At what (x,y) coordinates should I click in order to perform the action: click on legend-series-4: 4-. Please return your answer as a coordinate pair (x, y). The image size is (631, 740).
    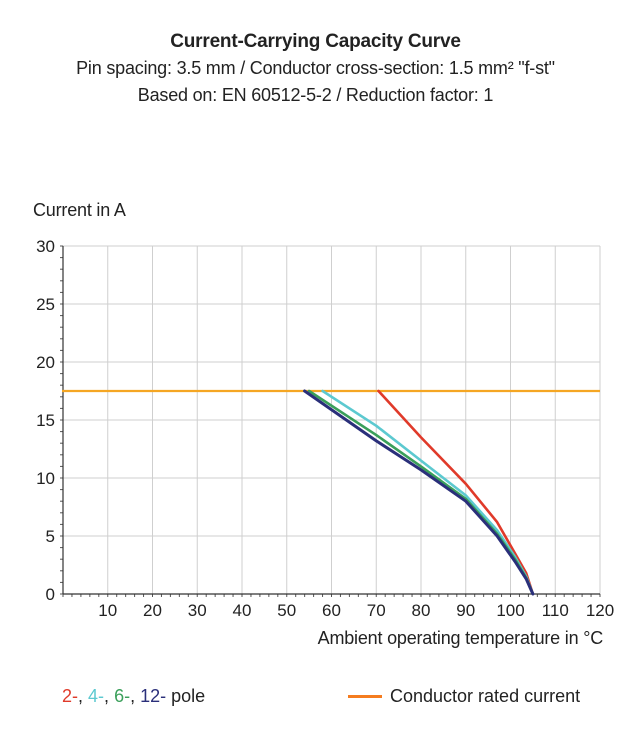
    Looking at the image, I should click on (96, 696).